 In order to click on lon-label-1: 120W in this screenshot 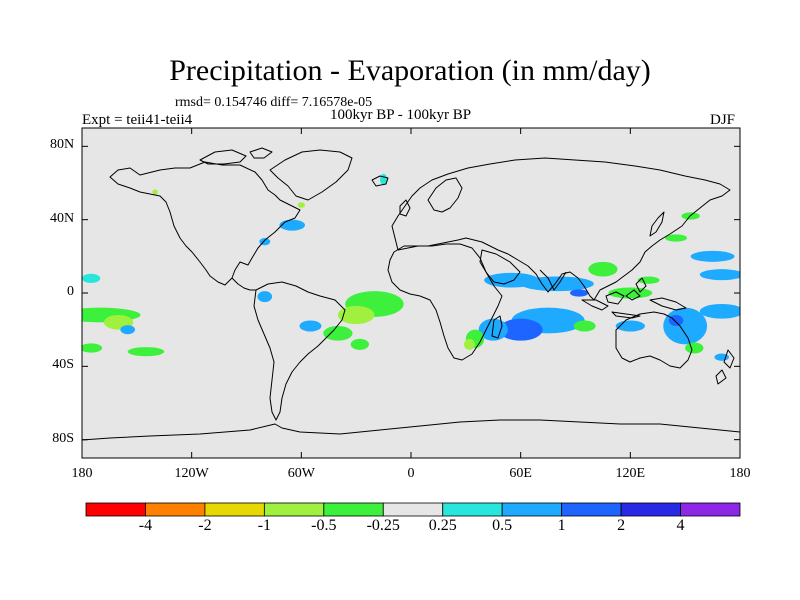, I will do `click(191, 473)`.